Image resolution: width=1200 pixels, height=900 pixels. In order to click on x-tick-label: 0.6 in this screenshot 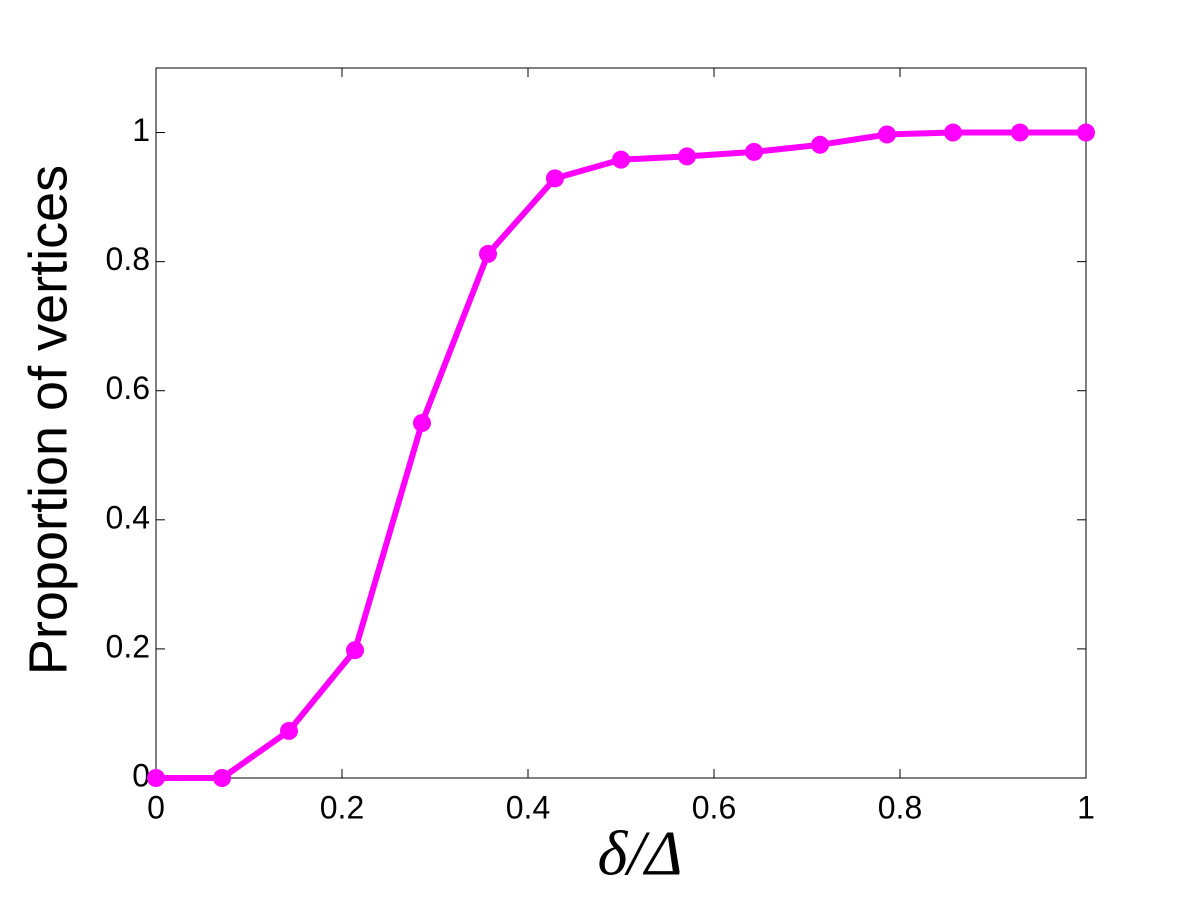, I will do `click(714, 807)`.